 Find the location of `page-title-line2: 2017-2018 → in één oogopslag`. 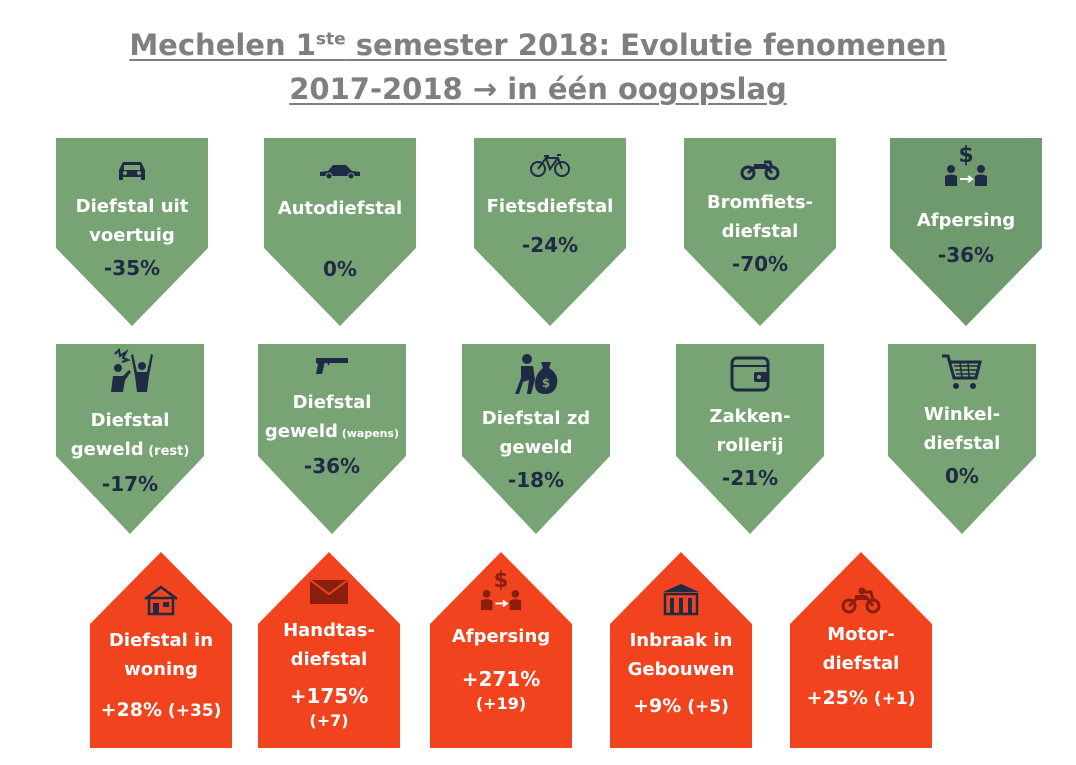

page-title-line2: 2017-2018 → in één oogopslag is located at coordinates (538, 89).